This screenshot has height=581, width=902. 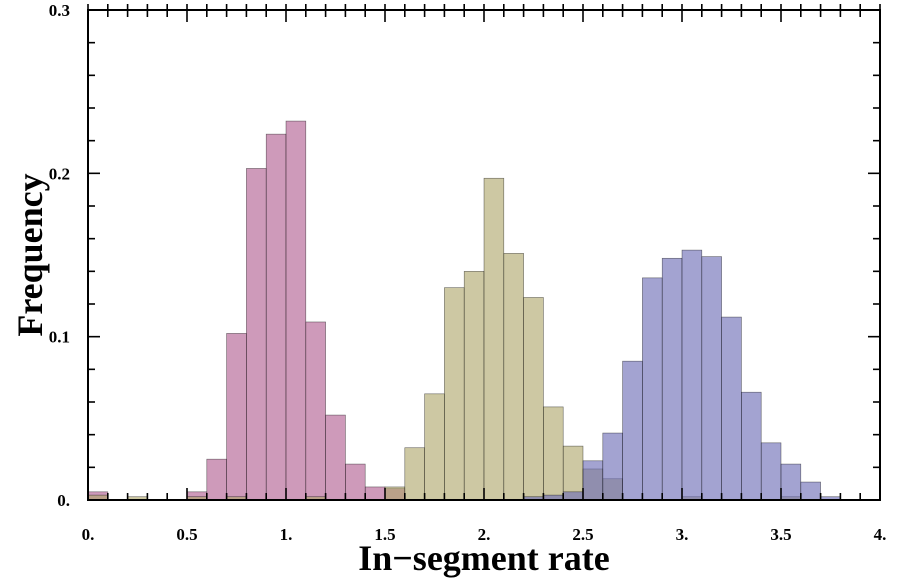 I want to click on y-tick-label: 0.2, so click(x=59, y=173).